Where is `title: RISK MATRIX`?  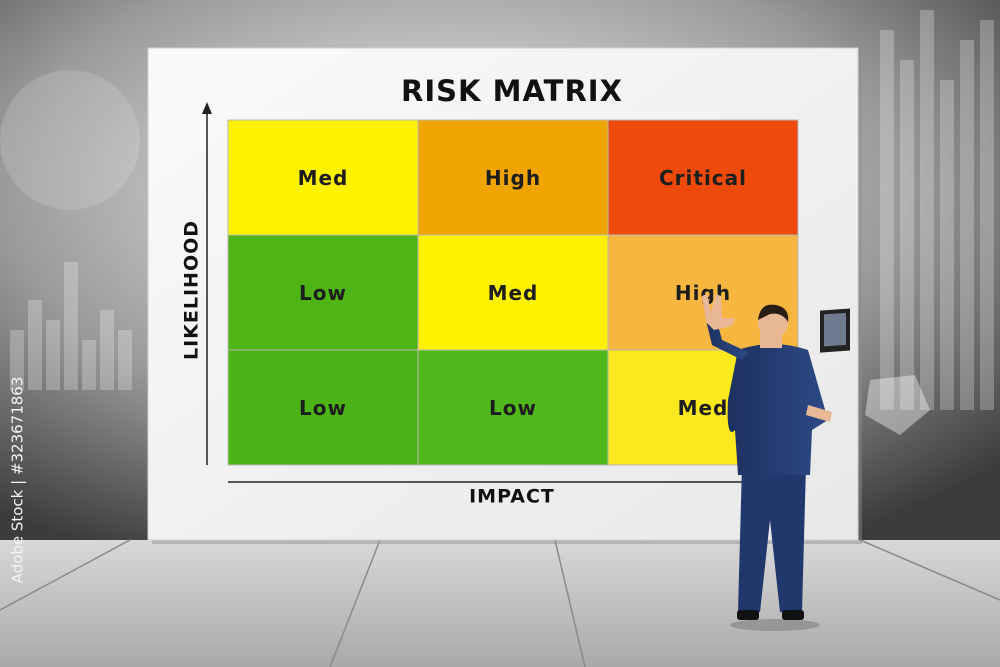
title: RISK MATRIX is located at coordinates (512, 91).